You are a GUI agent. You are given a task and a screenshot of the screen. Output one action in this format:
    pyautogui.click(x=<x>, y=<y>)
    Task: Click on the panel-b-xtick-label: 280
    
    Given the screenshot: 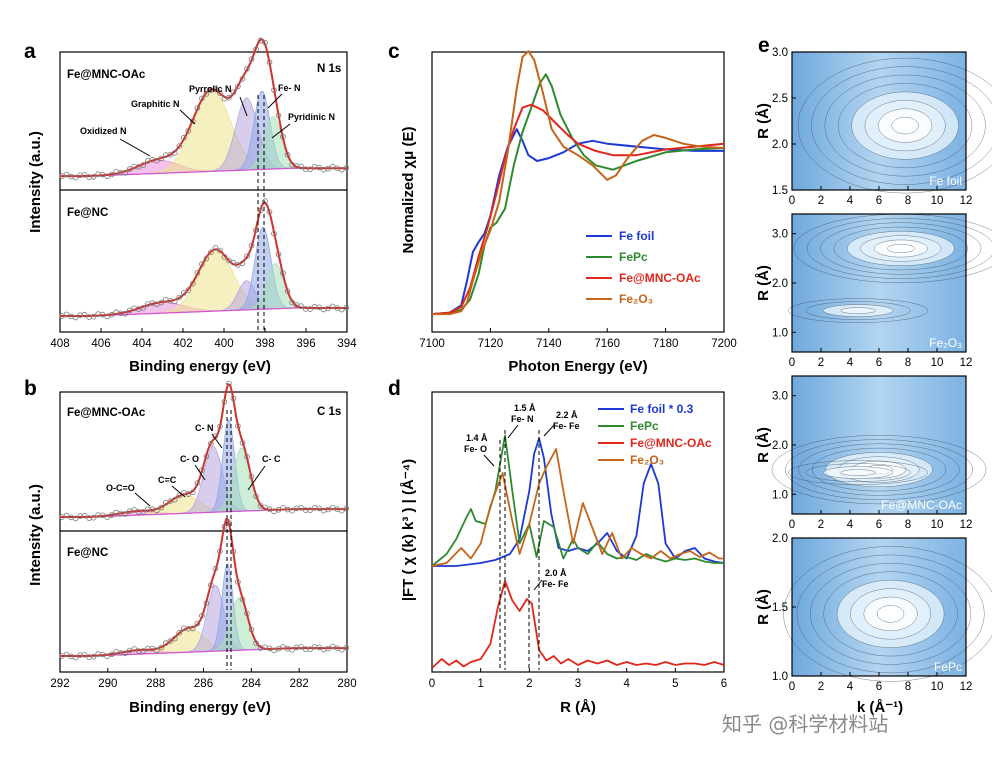 What is the action you would take?
    pyautogui.click(x=346, y=684)
    